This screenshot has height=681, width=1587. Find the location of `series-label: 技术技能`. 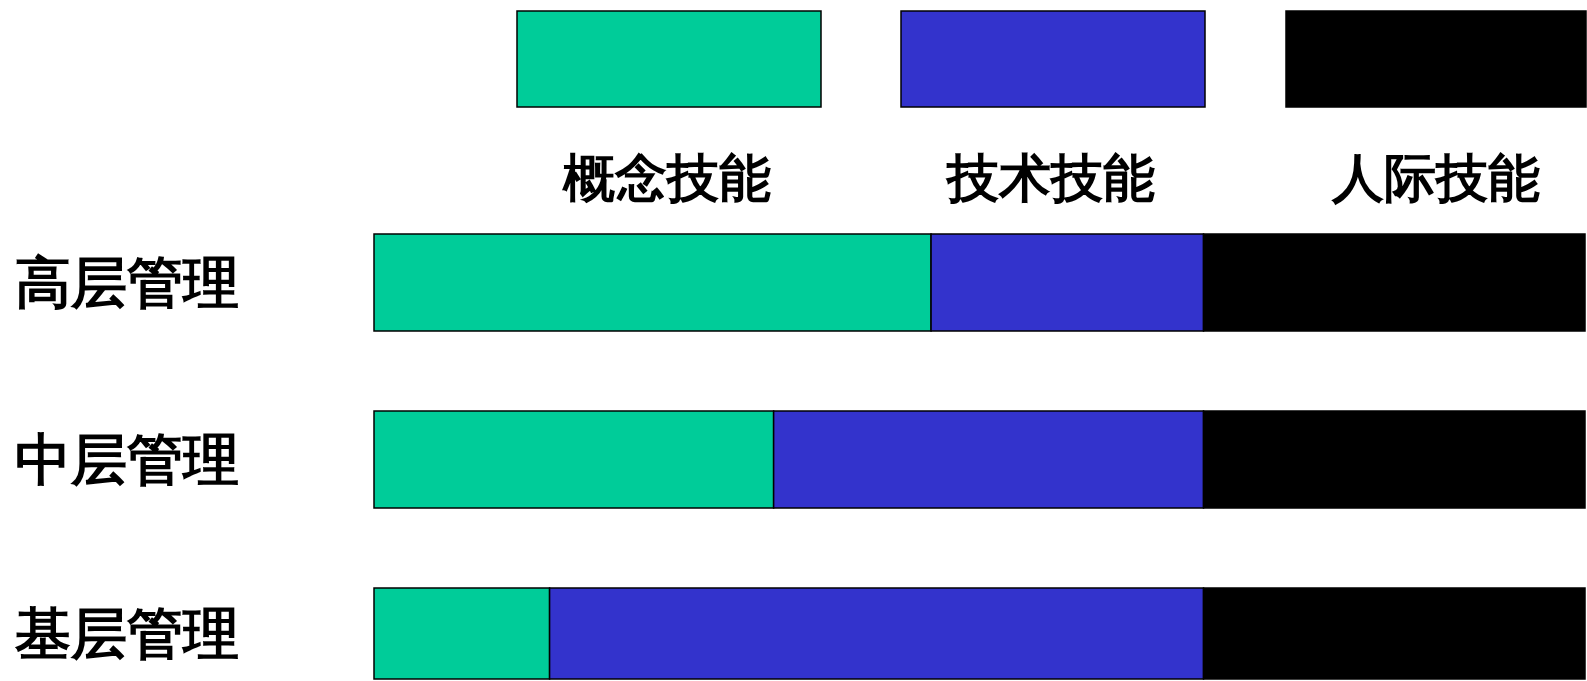

series-label: 技术技能 is located at coordinates (1050, 178).